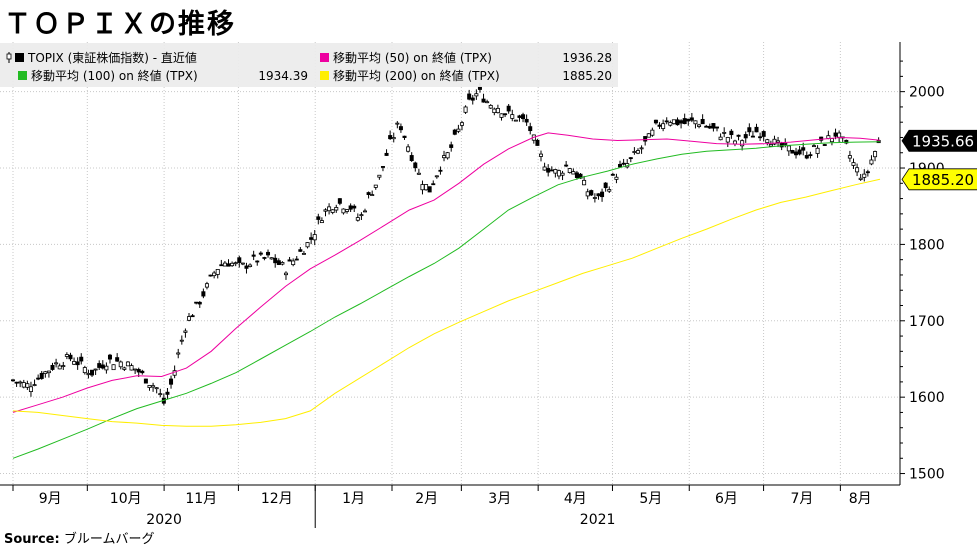 This screenshot has width=977, height=549. What do you see at coordinates (283, 76) in the screenshot?
I see `legend-value-ma100: 1934.39` at bounding box center [283, 76].